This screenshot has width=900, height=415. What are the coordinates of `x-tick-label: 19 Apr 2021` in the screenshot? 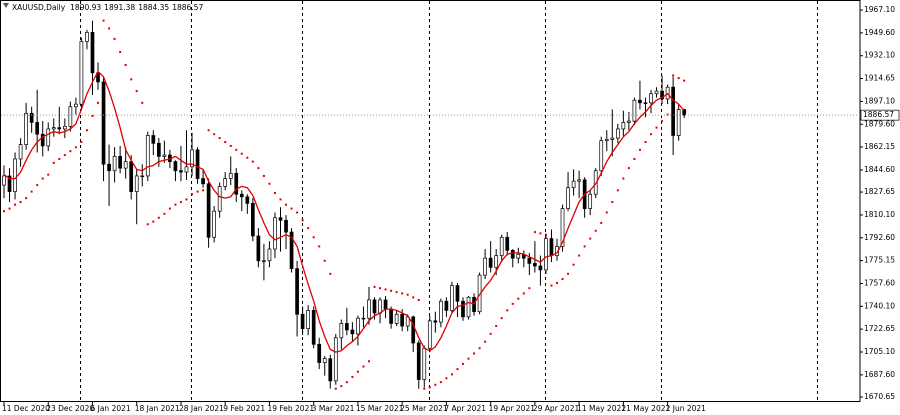 It's located at (512, 408).